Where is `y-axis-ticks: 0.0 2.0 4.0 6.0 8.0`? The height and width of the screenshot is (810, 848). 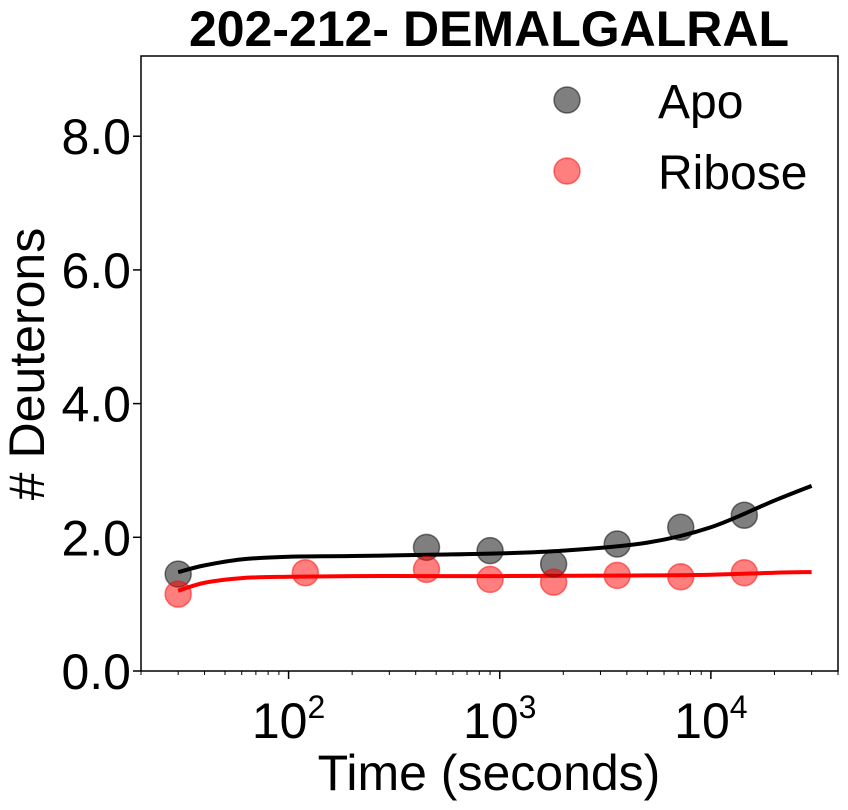 y-axis-ticks: 0.0 2.0 4.0 6.0 8.0 is located at coordinates (101, 404).